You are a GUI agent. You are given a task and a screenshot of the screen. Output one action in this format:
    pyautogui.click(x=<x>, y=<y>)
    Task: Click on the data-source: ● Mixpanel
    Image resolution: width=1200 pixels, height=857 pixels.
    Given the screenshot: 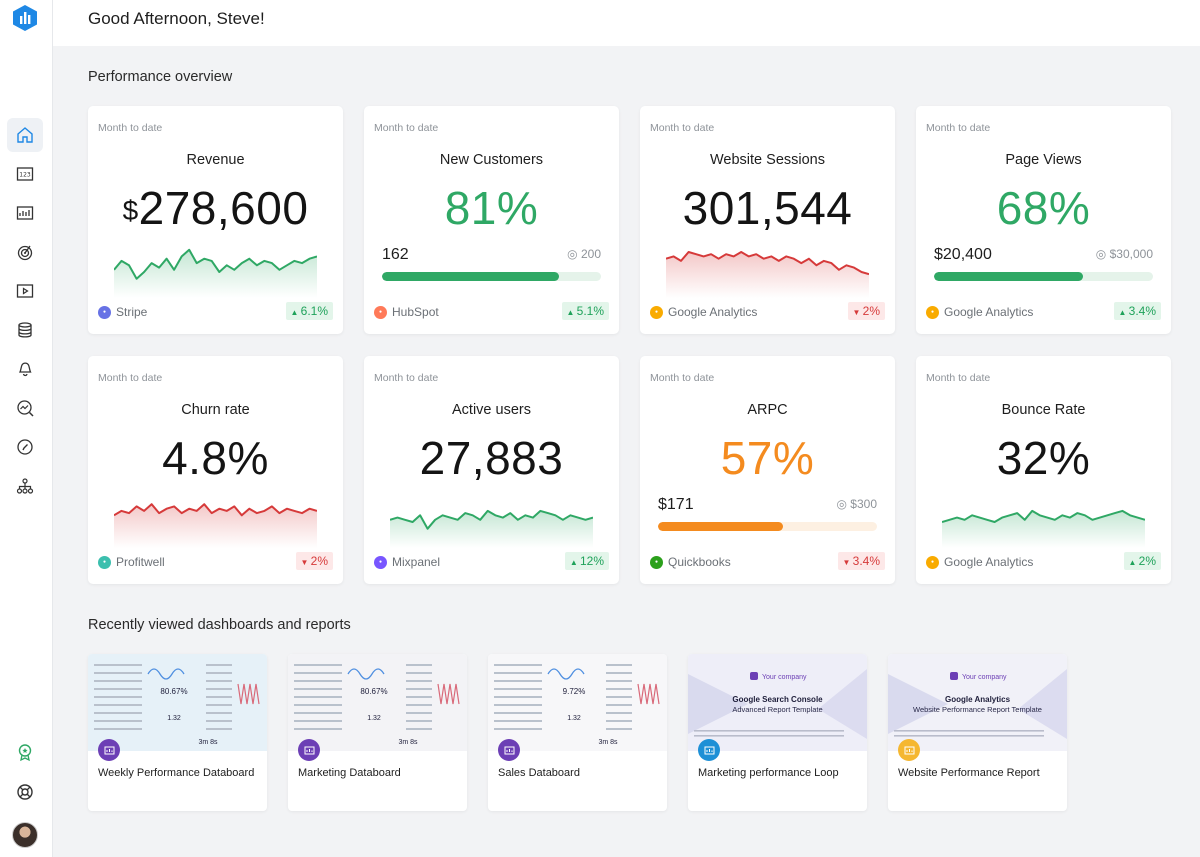 What is the action you would take?
    pyautogui.click(x=407, y=562)
    